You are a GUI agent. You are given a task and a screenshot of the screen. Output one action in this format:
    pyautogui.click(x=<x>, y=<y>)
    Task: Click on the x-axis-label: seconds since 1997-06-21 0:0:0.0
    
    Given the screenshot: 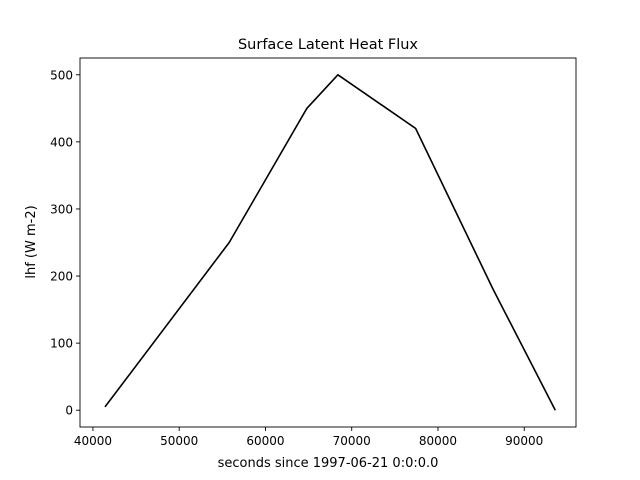 What is the action you would take?
    pyautogui.click(x=328, y=463)
    